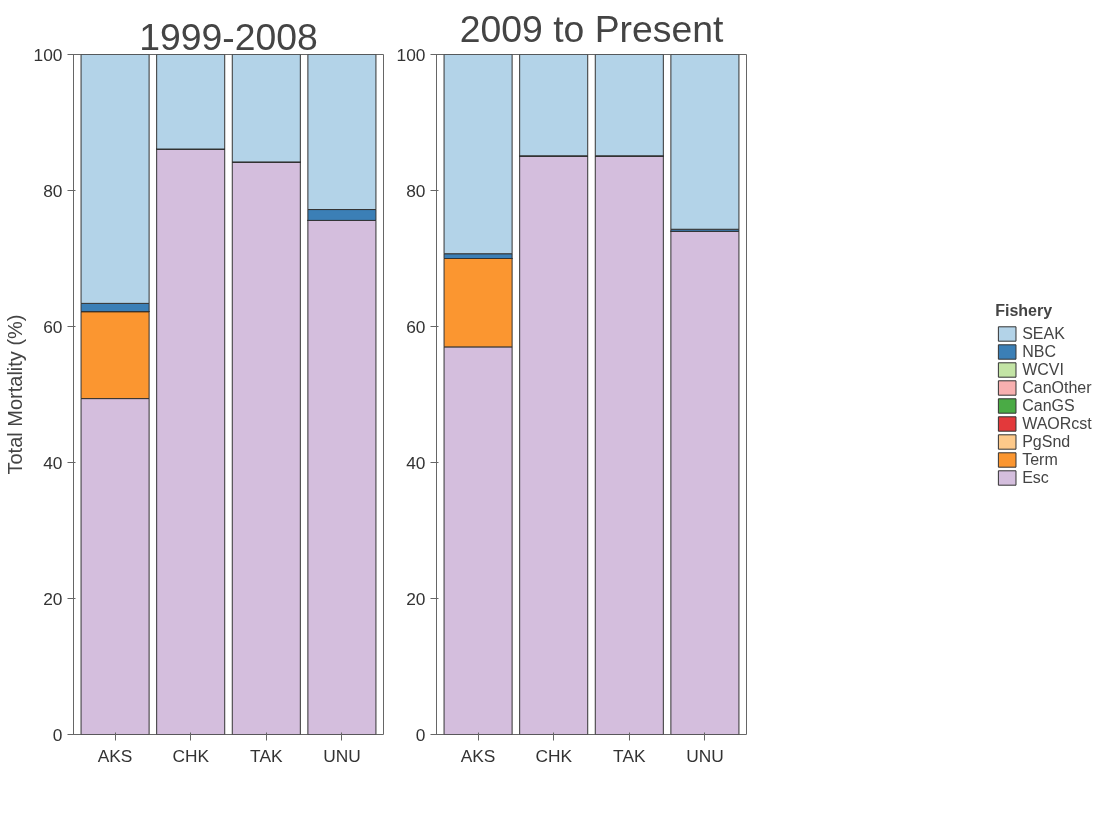  What do you see at coordinates (1024, 310) in the screenshot?
I see `legend-title: Fishery` at bounding box center [1024, 310].